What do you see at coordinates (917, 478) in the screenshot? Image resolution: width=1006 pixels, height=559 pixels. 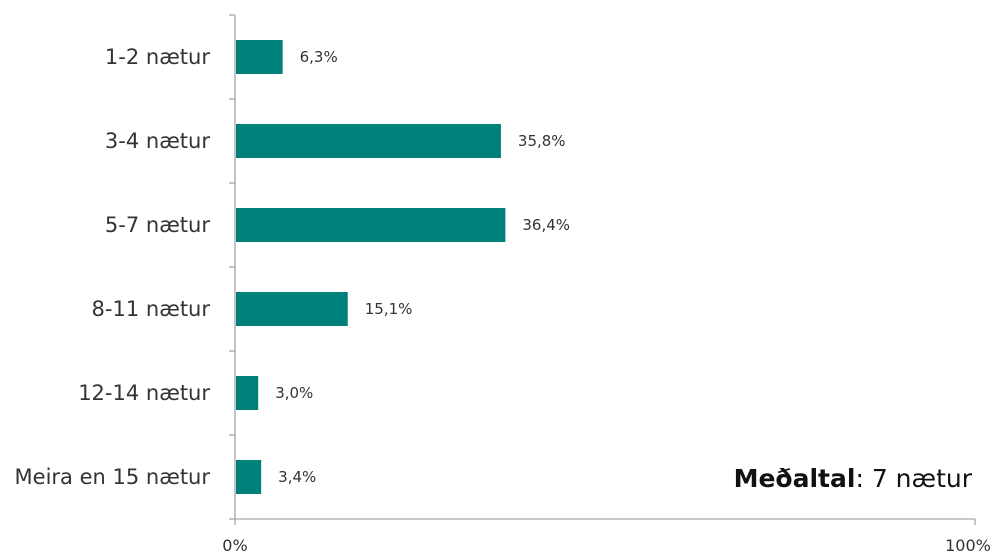 I see `average-value: 7 nætur` at bounding box center [917, 478].